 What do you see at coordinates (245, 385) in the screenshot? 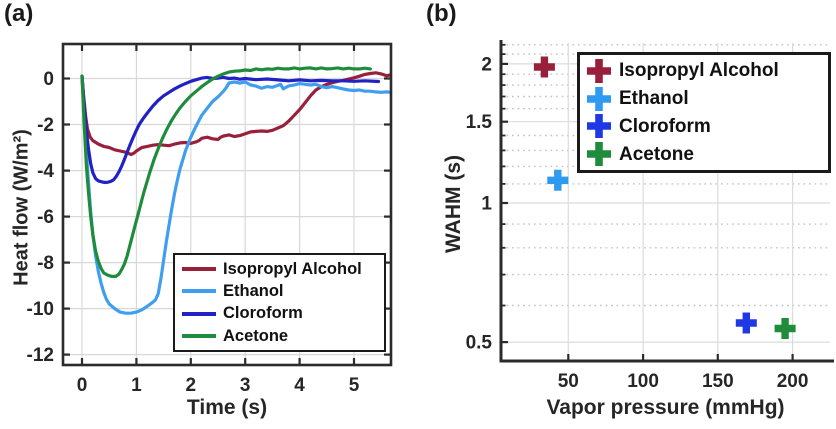
I see `tick-label: 3` at bounding box center [245, 385].